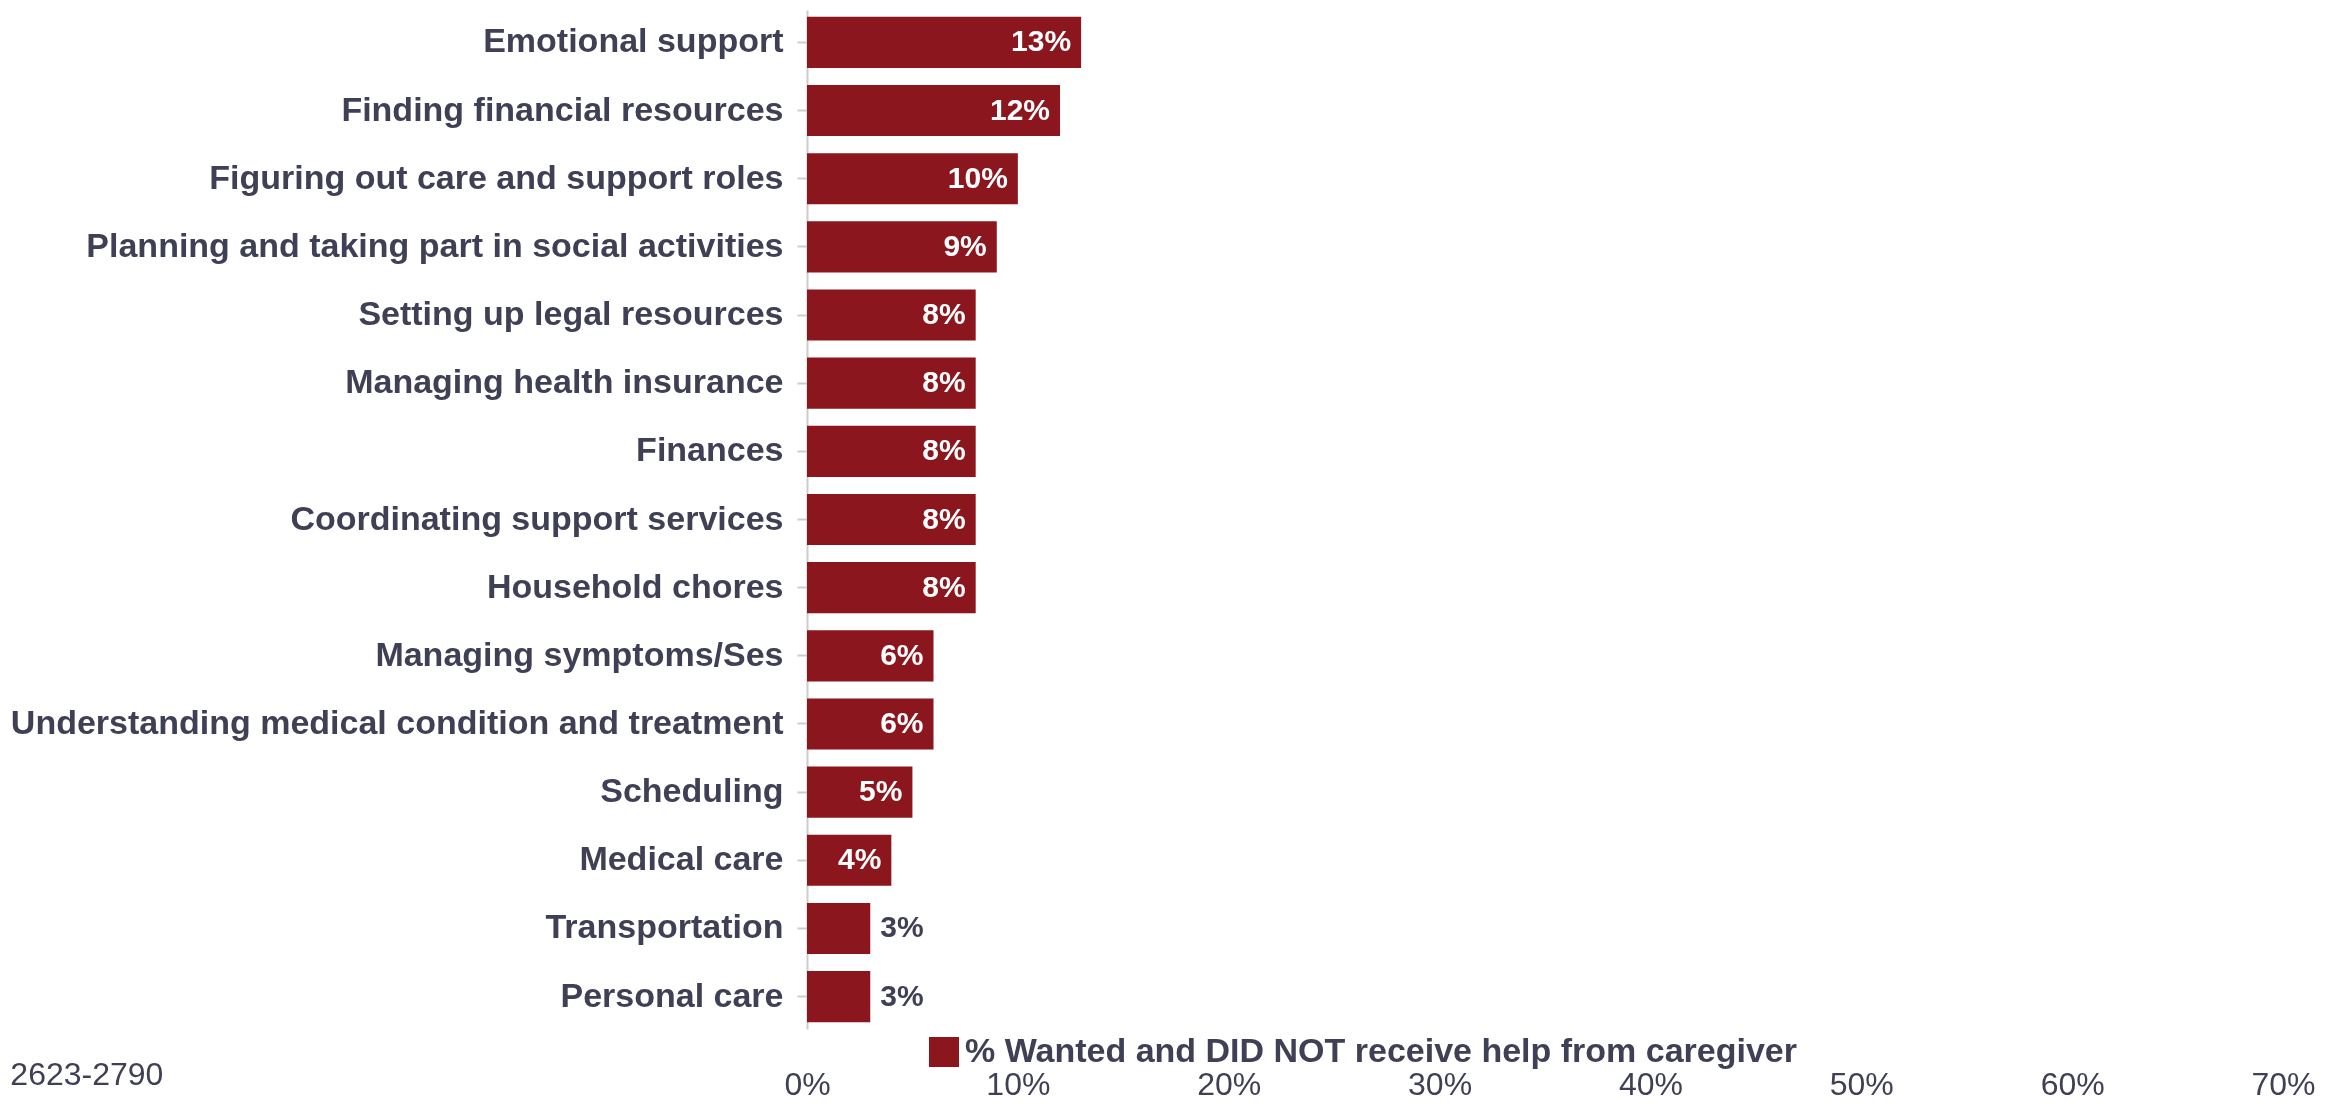  I want to click on x-tick-label: 70%, so click(2283, 1083).